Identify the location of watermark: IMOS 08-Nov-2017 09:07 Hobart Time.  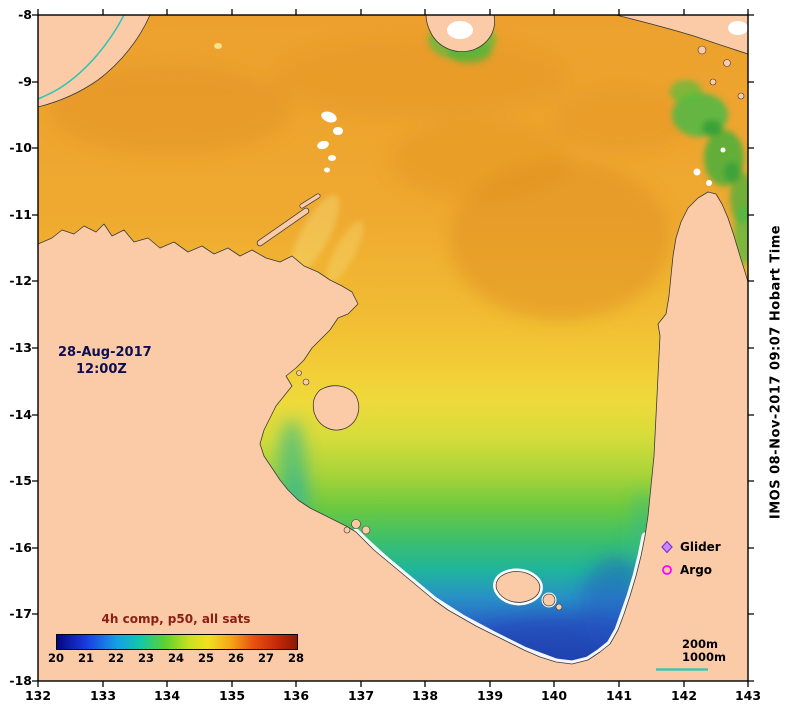
(776, 372).